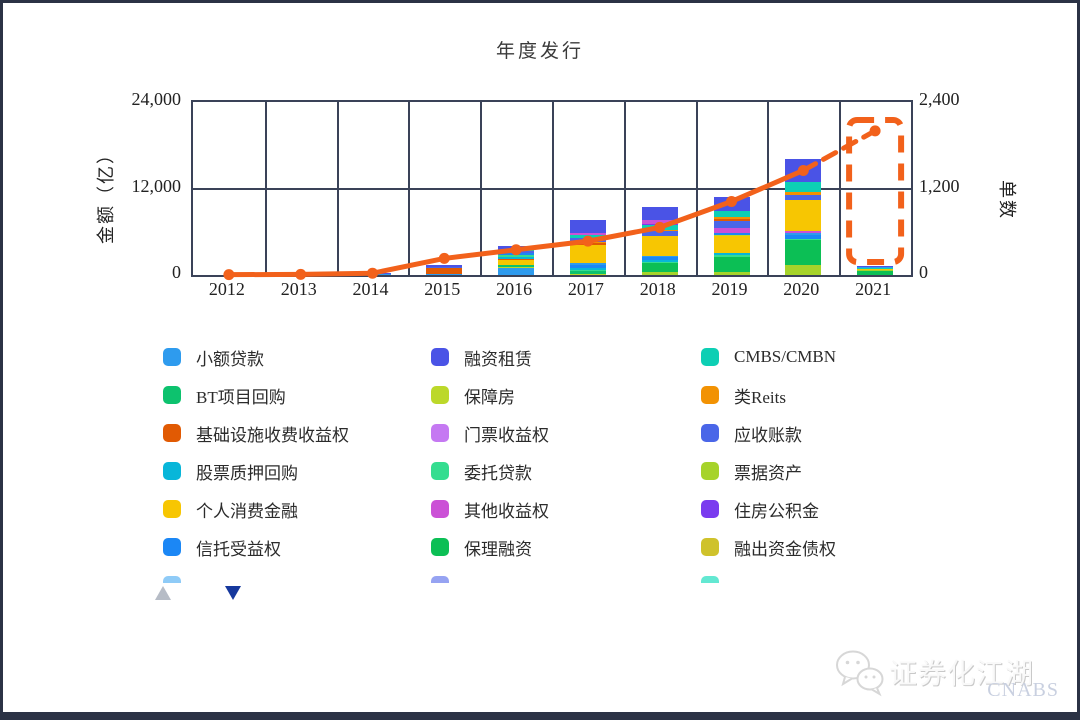 This screenshot has height=720, width=1080. What do you see at coordinates (297, 433) in the screenshot?
I see `legend-item-基础设施收费收益权: 基础设施收费收益权` at bounding box center [297, 433].